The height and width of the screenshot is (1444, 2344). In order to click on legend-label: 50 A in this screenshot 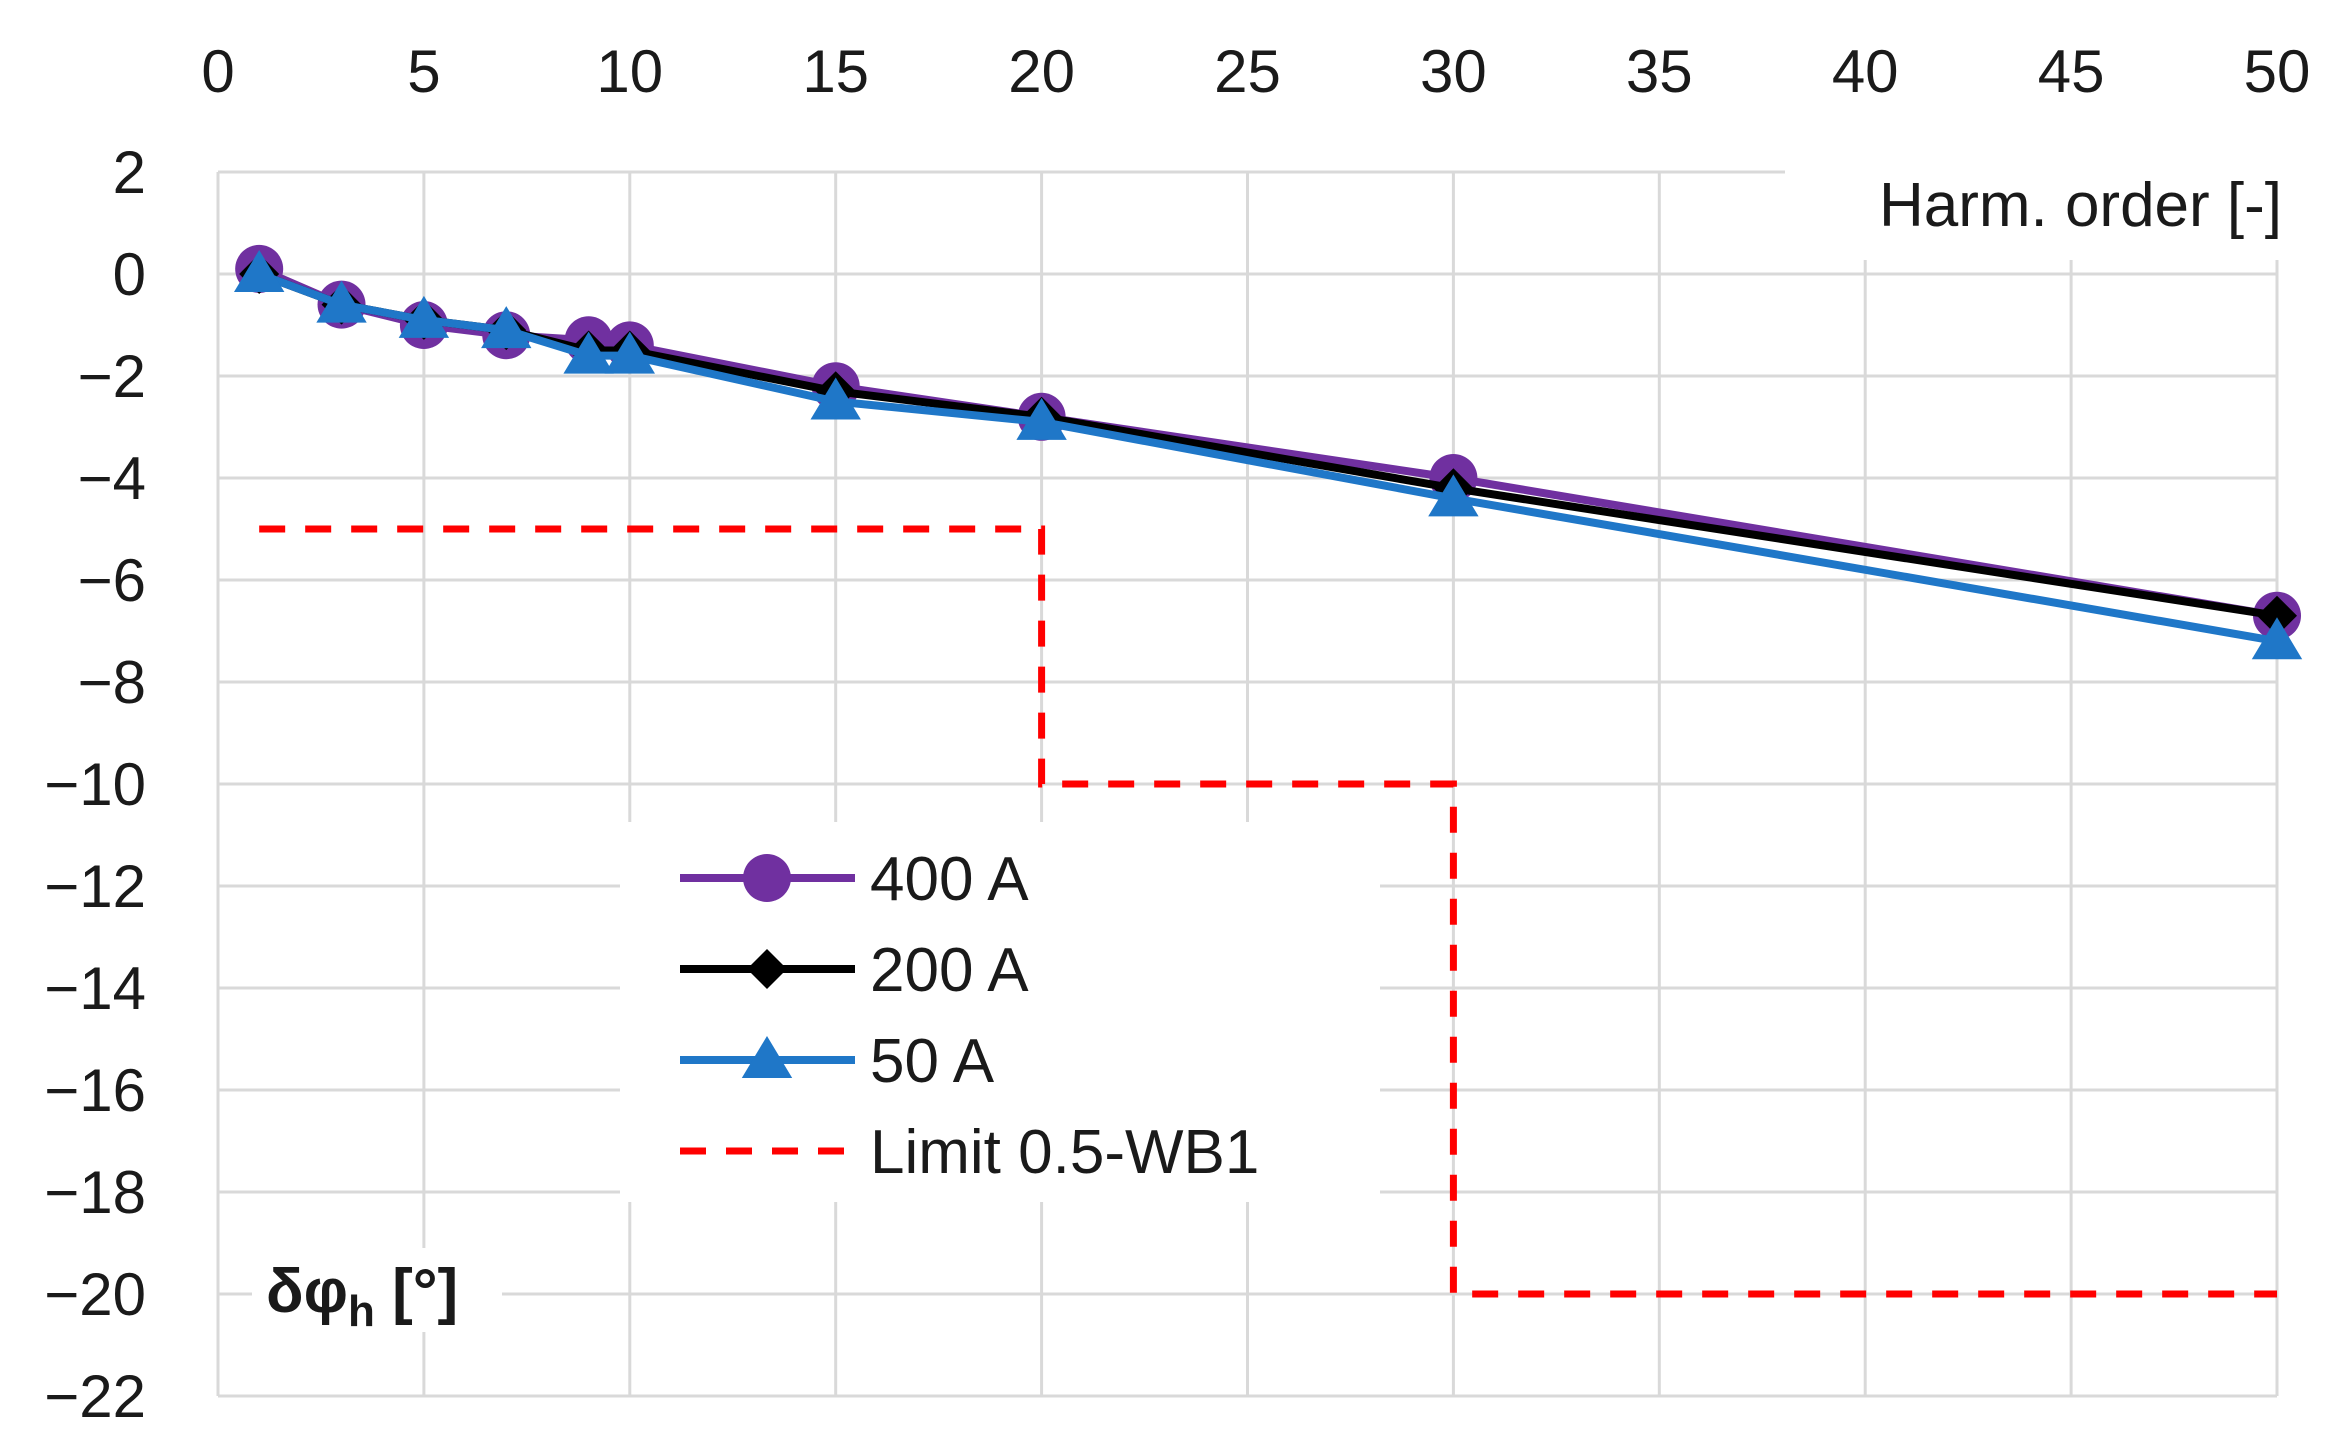, I will do `click(932, 1061)`.